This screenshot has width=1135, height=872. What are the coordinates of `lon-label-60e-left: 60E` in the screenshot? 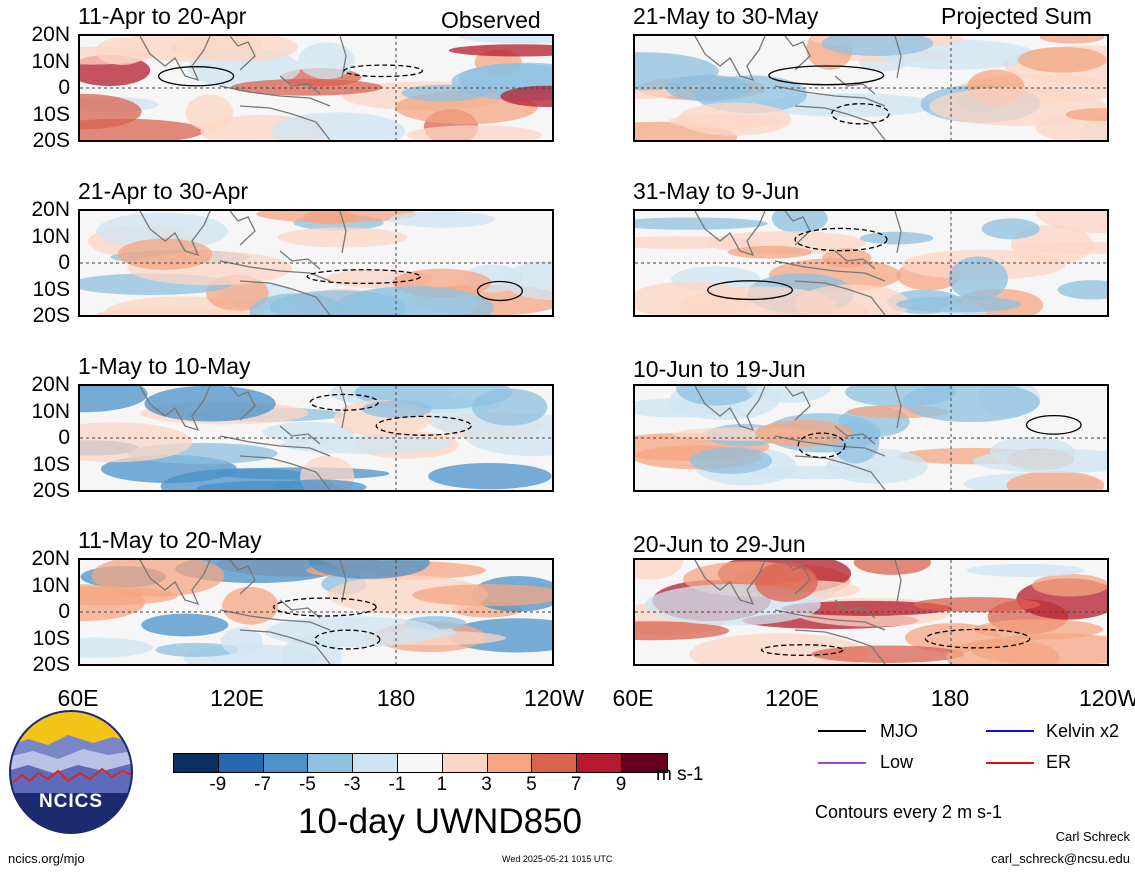 It's located at (78, 698).